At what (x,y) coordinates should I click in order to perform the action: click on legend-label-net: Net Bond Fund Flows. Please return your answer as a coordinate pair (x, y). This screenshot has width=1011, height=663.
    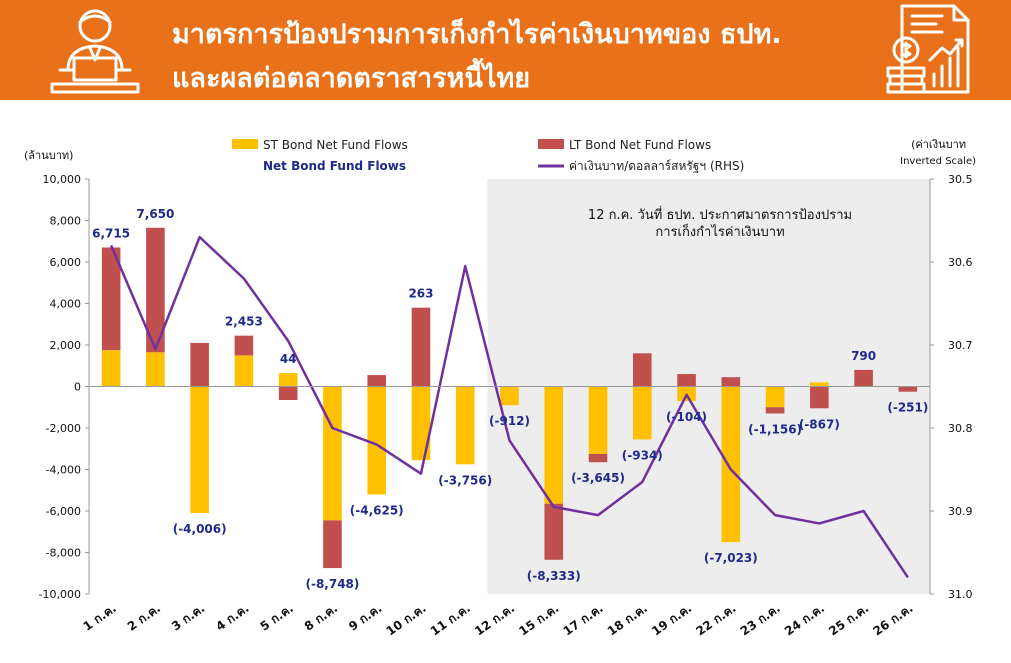
    Looking at the image, I should click on (334, 166).